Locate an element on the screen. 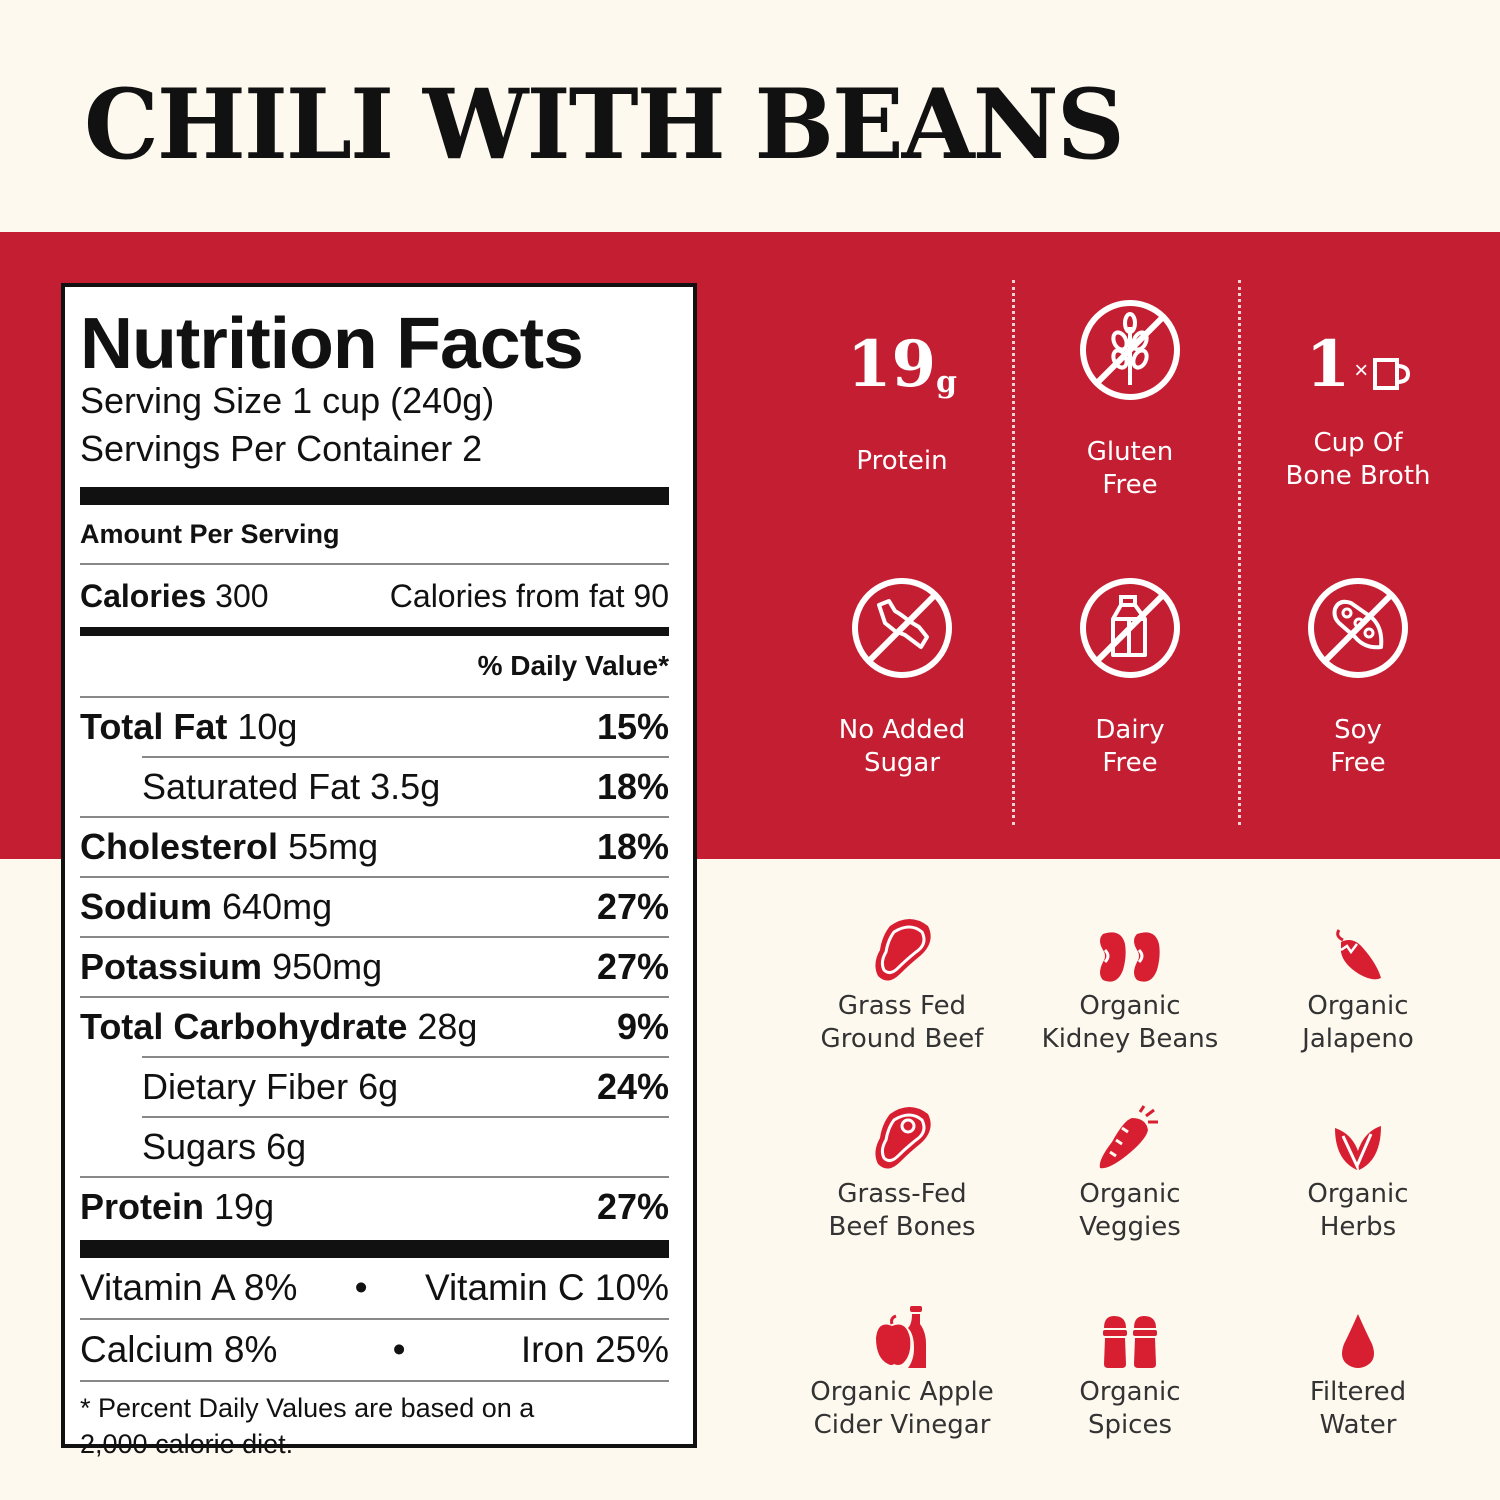 The height and width of the screenshot is (1500, 1500). water-drop-icon is located at coordinates (1358, 1341).